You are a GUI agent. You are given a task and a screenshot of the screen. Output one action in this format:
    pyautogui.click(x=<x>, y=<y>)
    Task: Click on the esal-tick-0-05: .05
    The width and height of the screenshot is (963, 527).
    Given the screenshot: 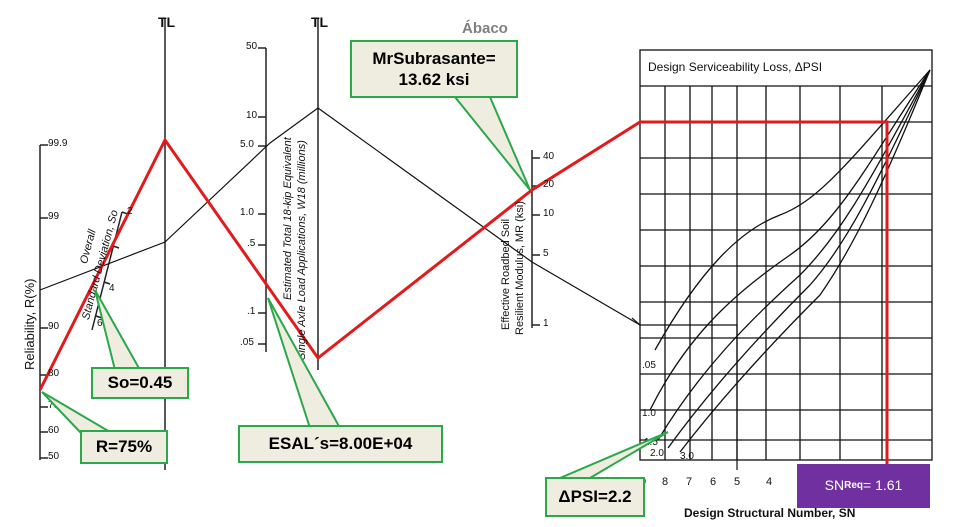 What is the action you would take?
    pyautogui.click(x=247, y=342)
    